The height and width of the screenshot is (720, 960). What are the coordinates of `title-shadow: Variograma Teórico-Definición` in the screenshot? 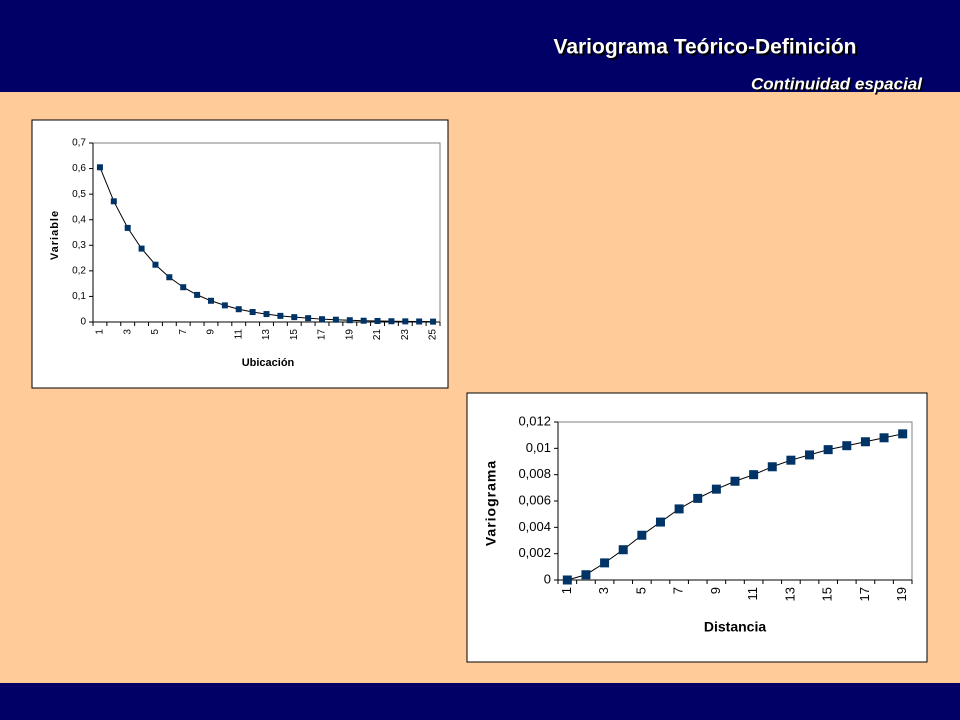 It's located at (706, 49).